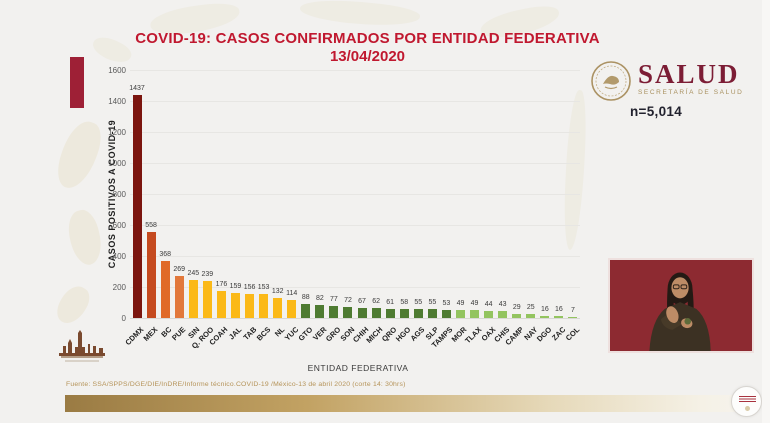 The width and height of the screenshot is (770, 423). Describe the element at coordinates (235, 305) in the screenshot. I see `bar-jal` at that location.